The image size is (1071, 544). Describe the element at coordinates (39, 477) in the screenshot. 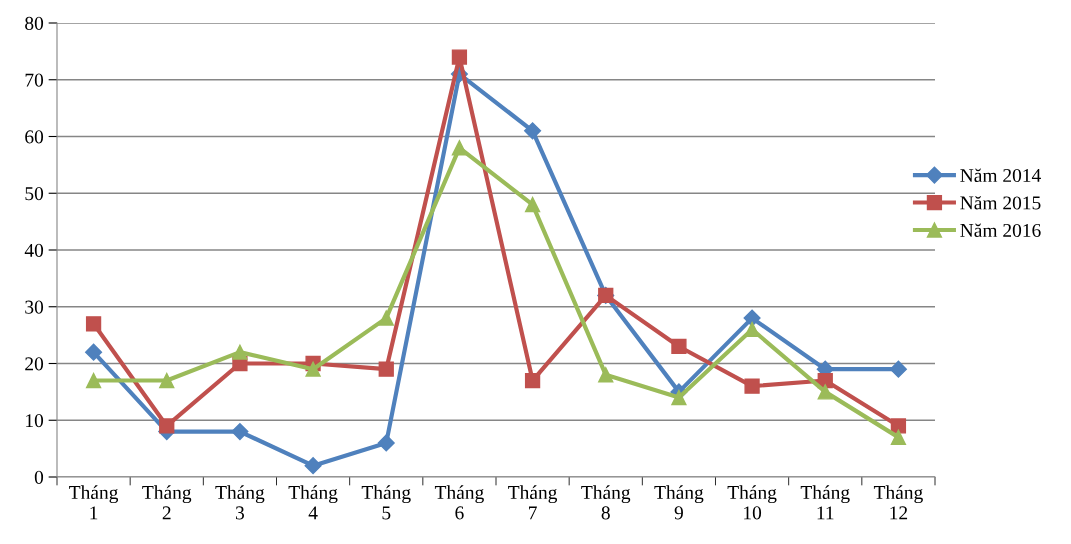

I see `y-tick-label: 0` at that location.